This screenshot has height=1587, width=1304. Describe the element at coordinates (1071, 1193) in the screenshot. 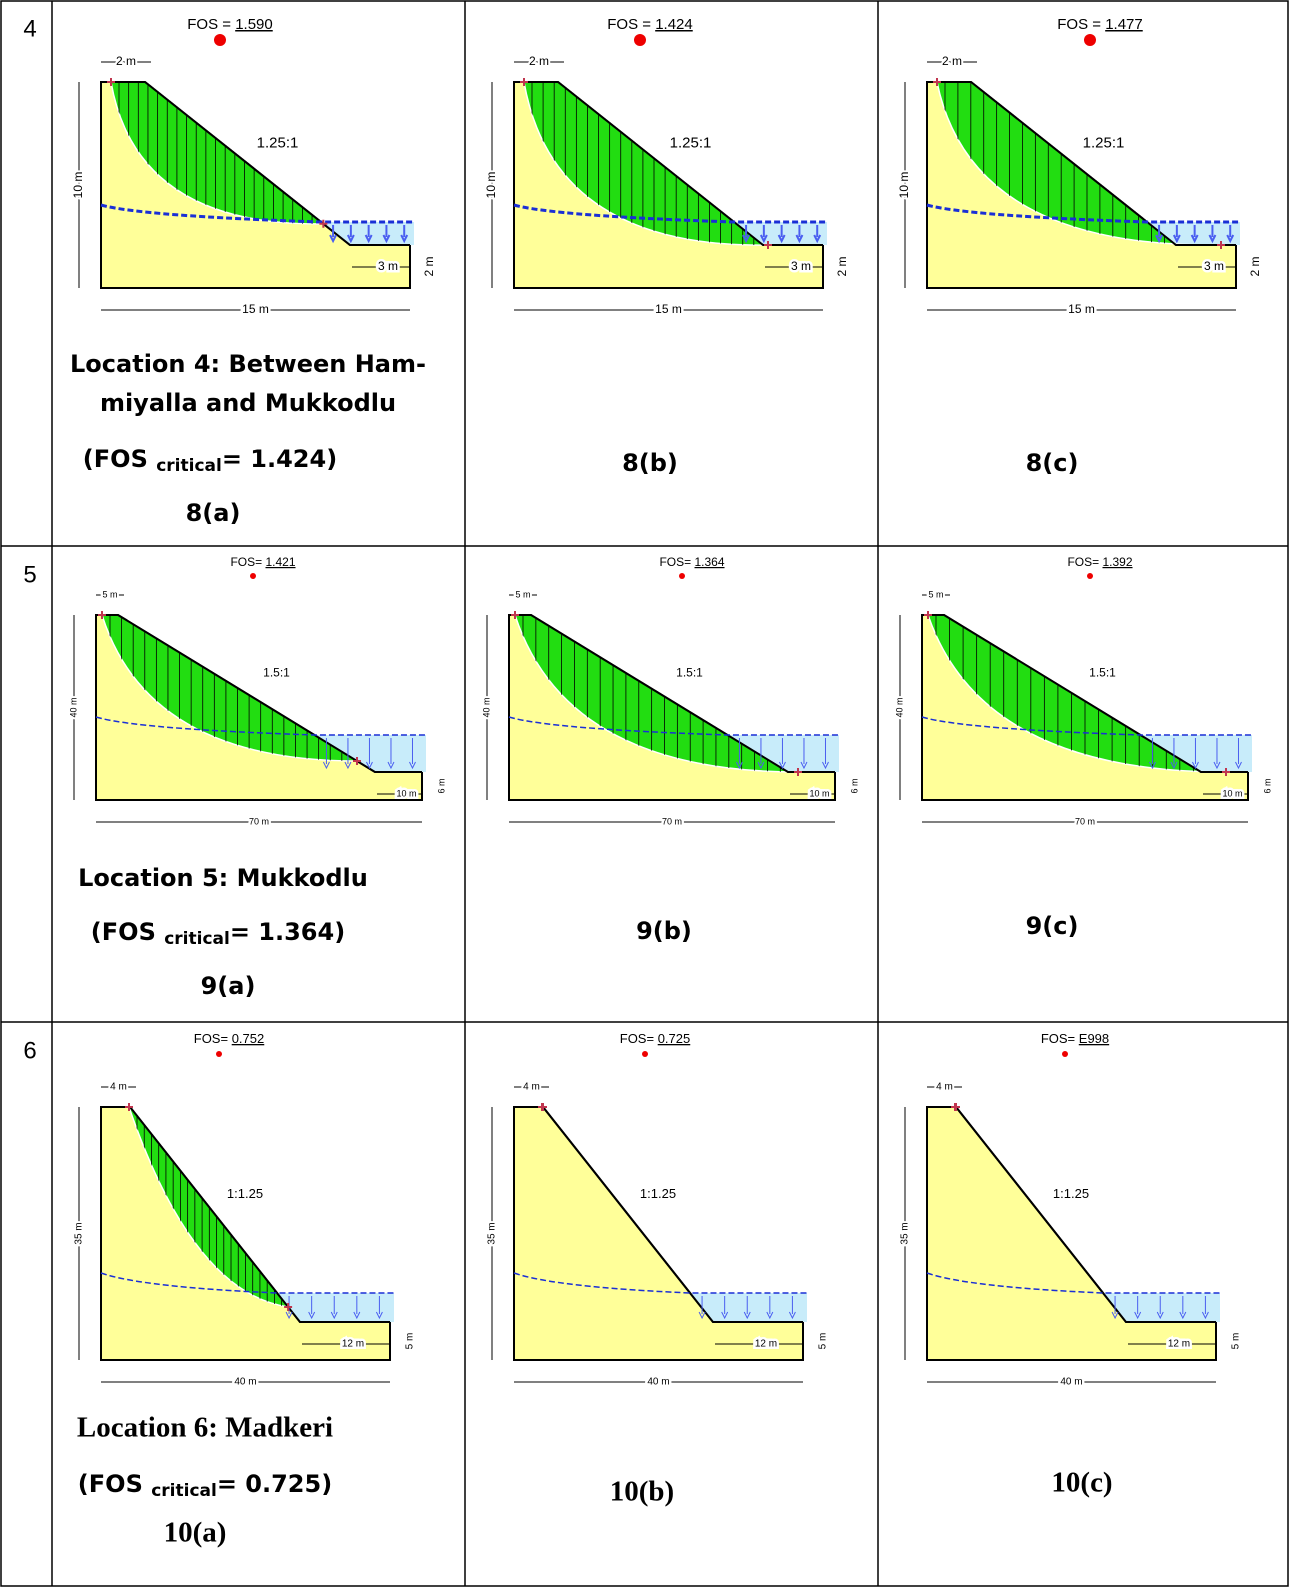

I see `slope-ratio: 1:1.25` at that location.